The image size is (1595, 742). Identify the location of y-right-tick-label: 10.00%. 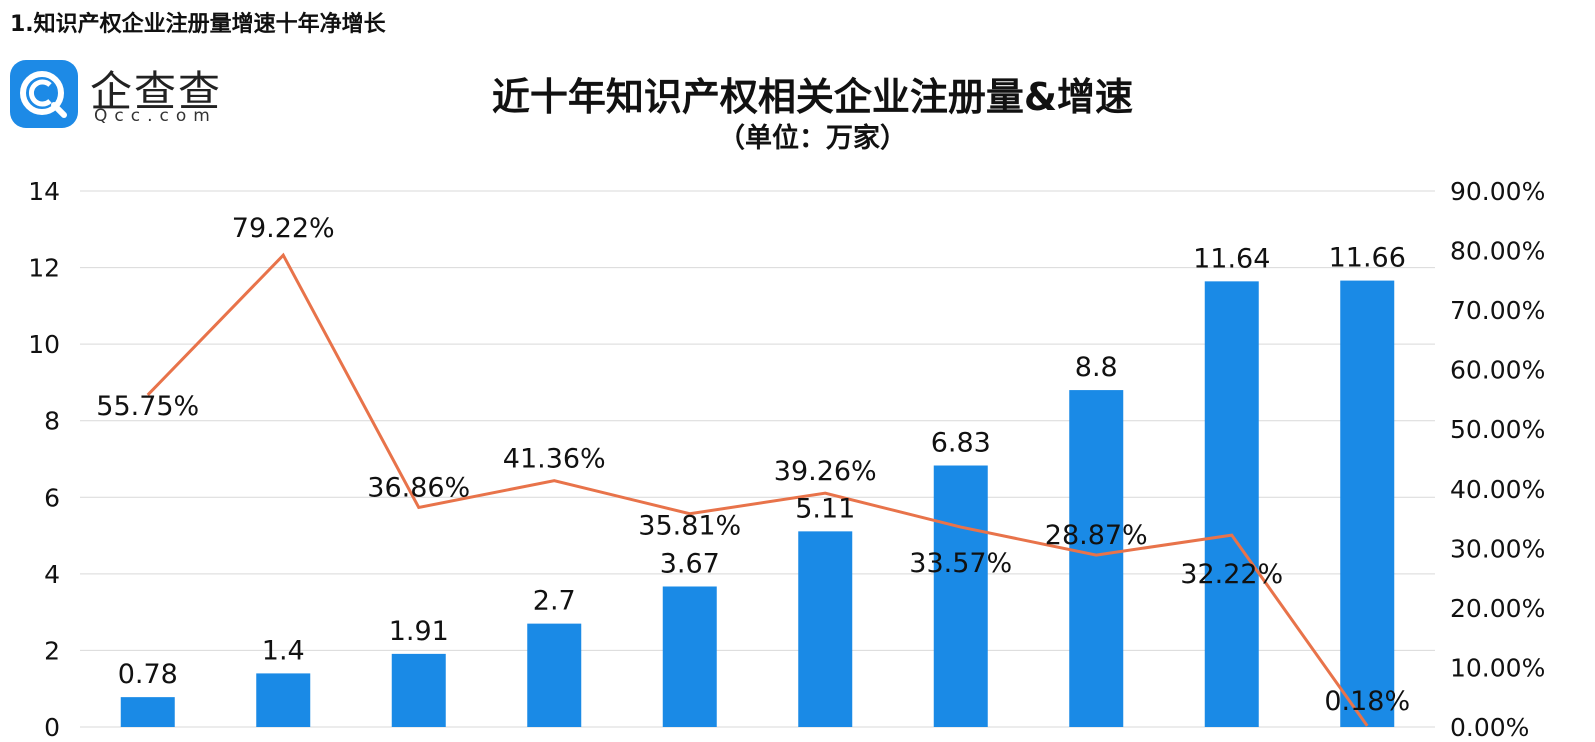
(1497, 667).